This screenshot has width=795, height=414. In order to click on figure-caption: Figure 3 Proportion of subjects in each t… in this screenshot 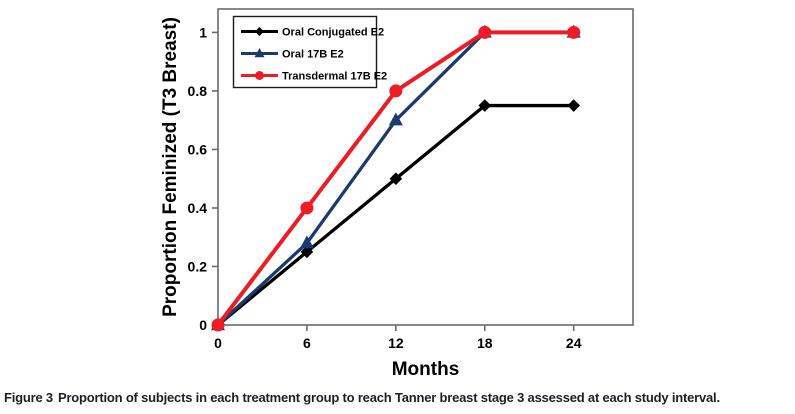, I will do `click(398, 397)`.